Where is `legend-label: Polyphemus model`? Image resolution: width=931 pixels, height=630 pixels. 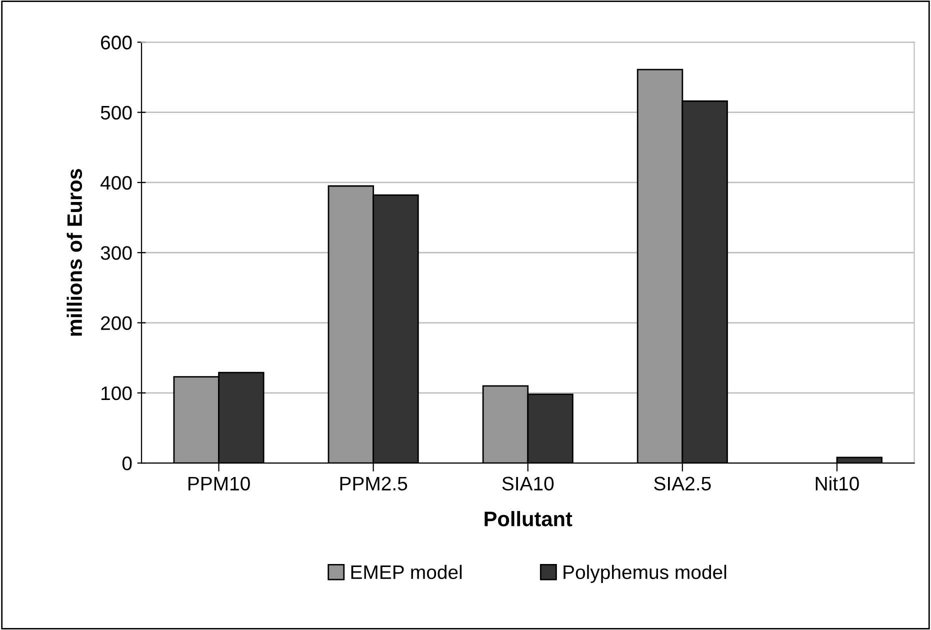 legend-label: Polyphemus model is located at coordinates (645, 573).